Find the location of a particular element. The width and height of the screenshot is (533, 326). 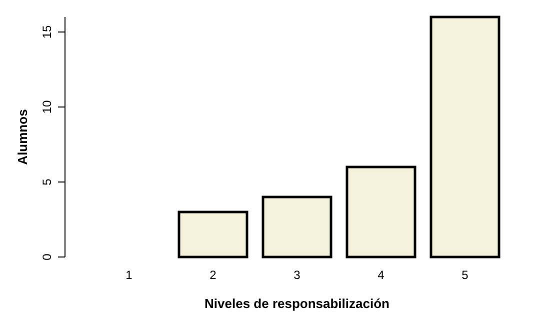

y-tick-label: 5 is located at coordinates (47, 182).